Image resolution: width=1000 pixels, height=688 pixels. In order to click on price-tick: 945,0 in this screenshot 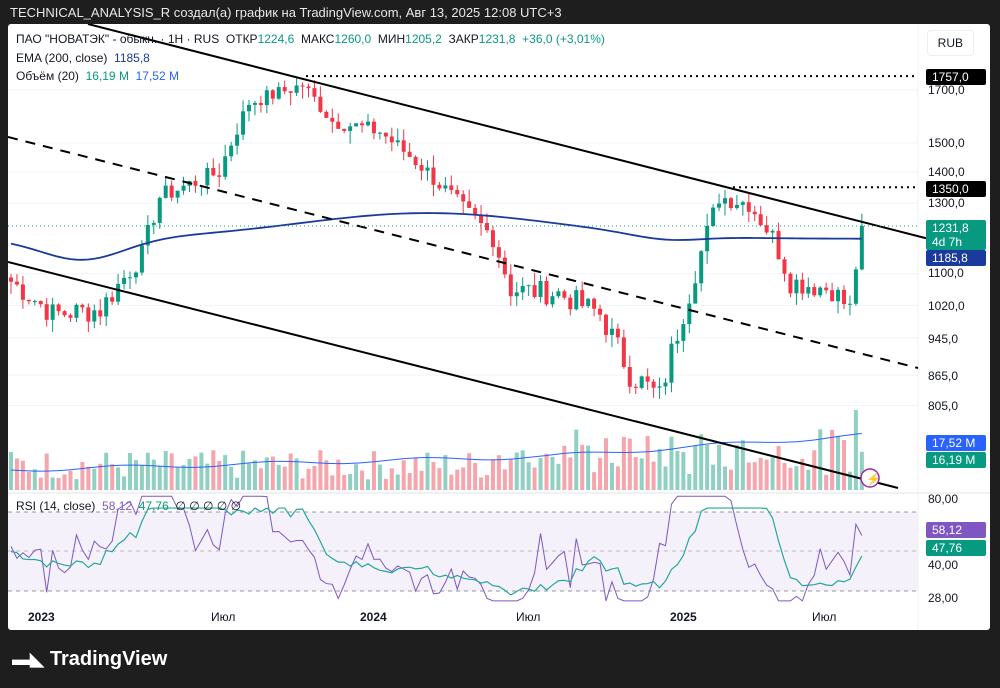, I will do `click(943, 339)`.